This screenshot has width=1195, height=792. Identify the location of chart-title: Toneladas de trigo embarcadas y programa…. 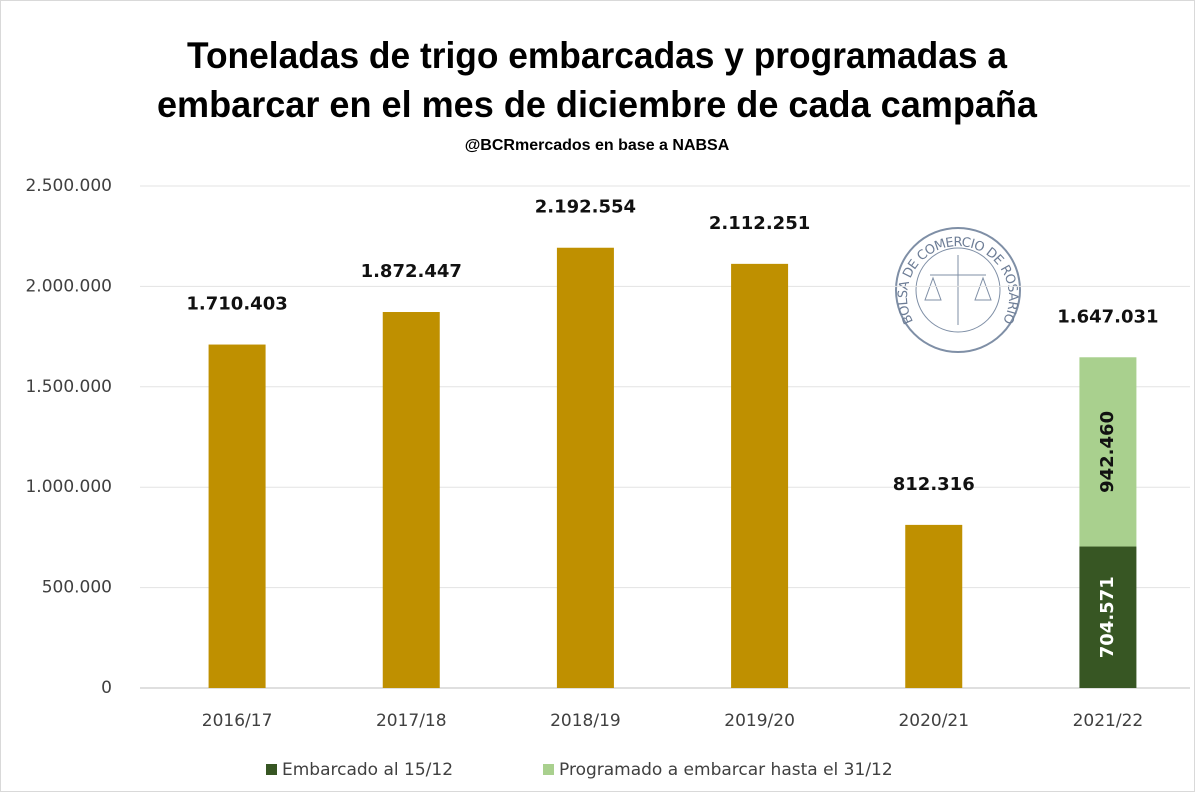
(597, 55).